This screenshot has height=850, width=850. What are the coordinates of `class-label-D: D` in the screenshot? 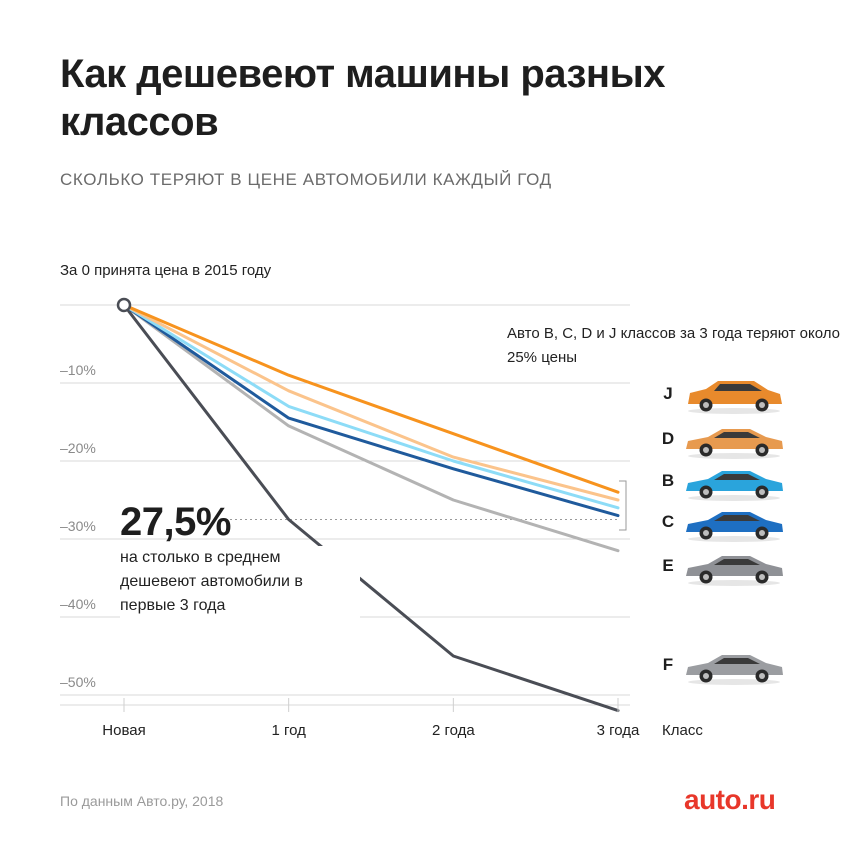 It's located at (668, 438).